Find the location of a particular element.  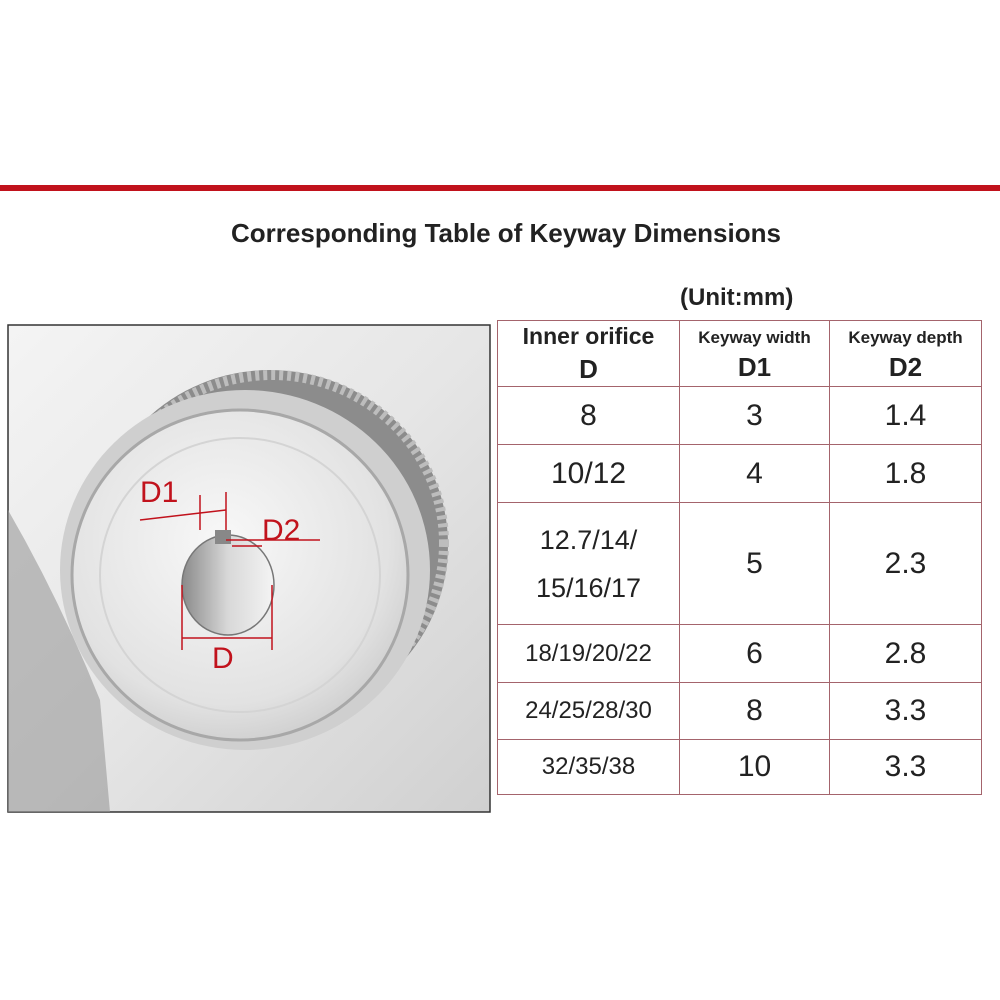

table-cell: 2.3 is located at coordinates (905, 563).